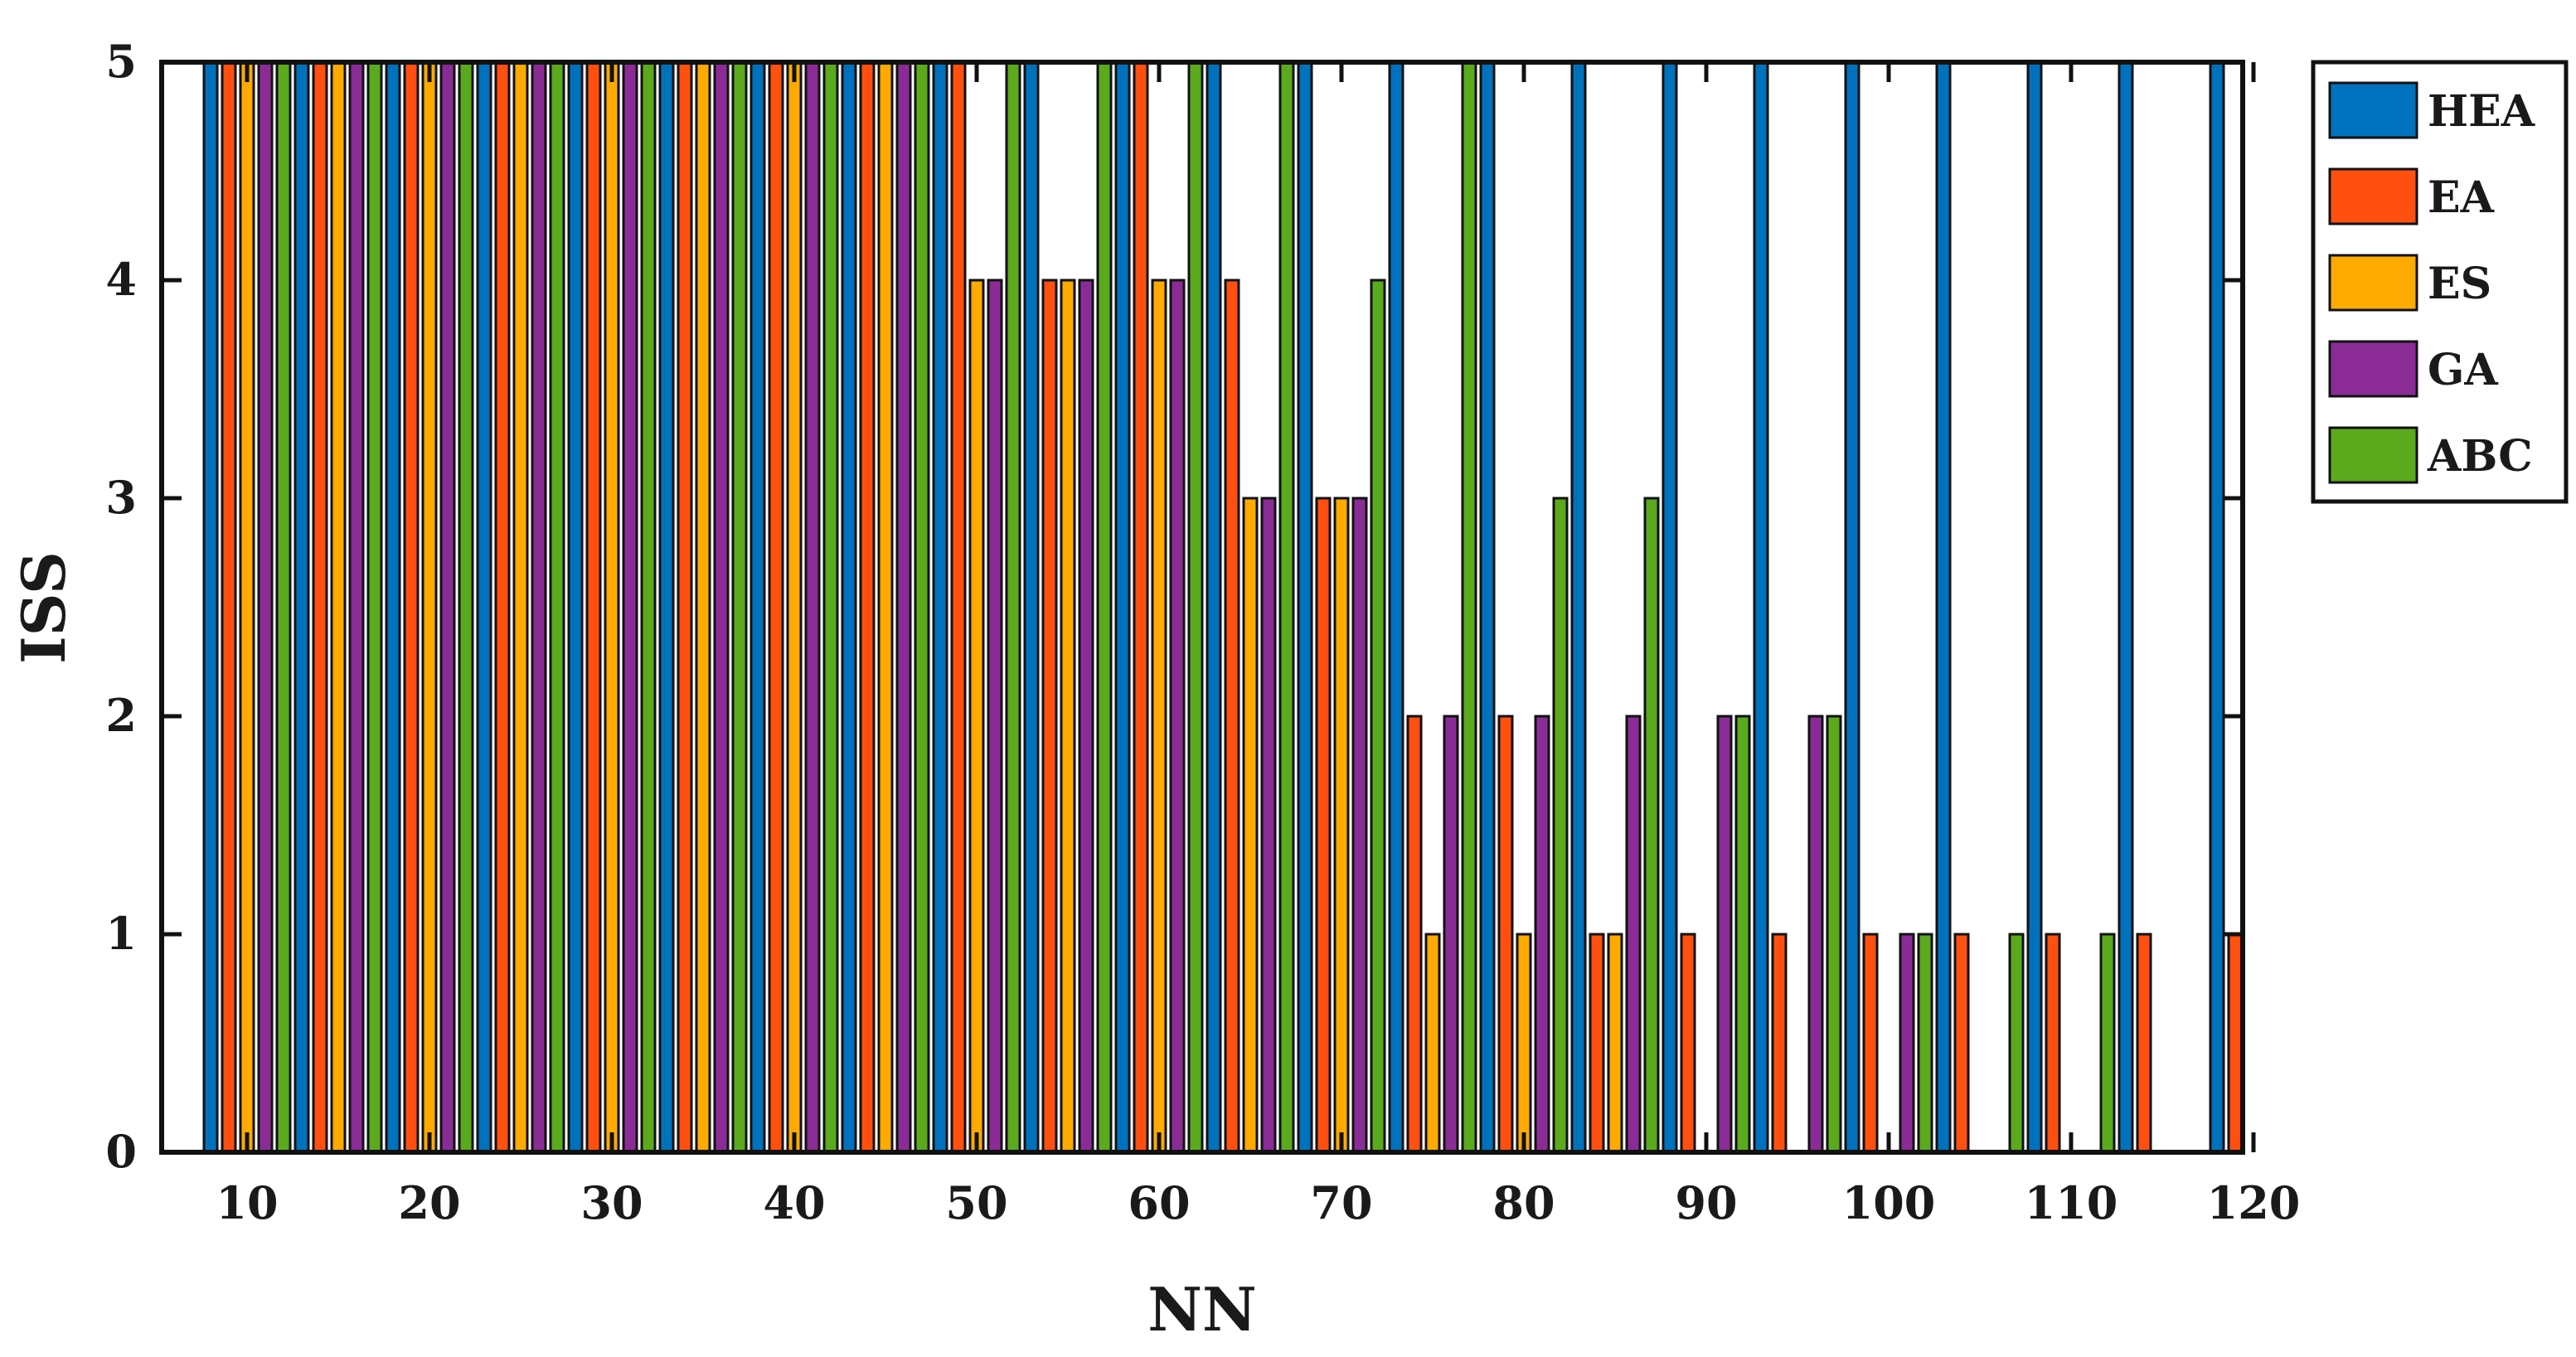 This screenshot has width=2576, height=1357. Describe the element at coordinates (1670, 607) in the screenshot. I see `bar-hea-nn90` at that location.